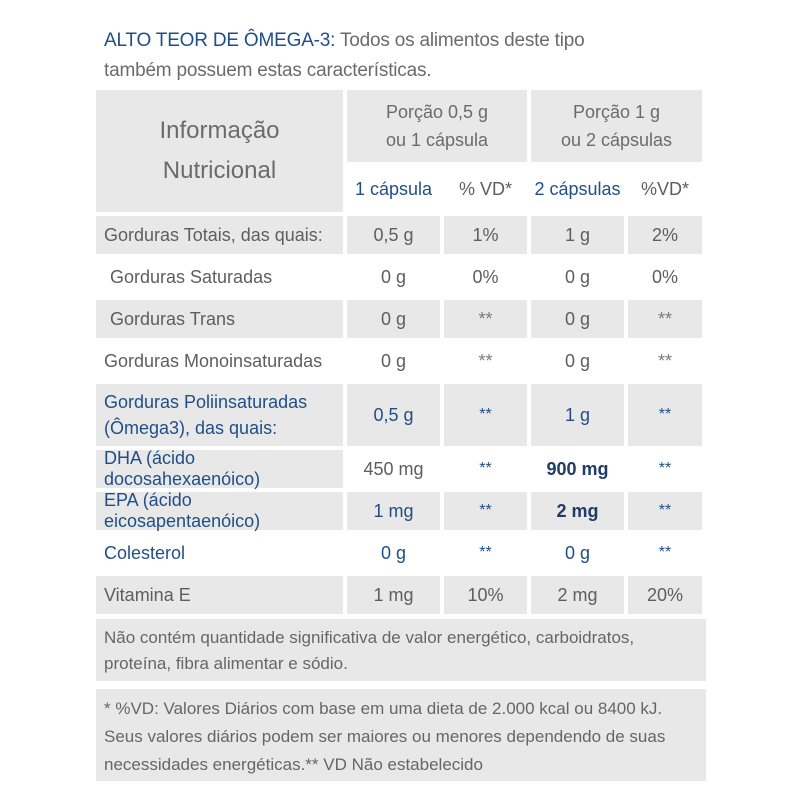  What do you see at coordinates (577, 188) in the screenshot?
I see `sub-header-2-capsules: 2 cápsulas` at bounding box center [577, 188].